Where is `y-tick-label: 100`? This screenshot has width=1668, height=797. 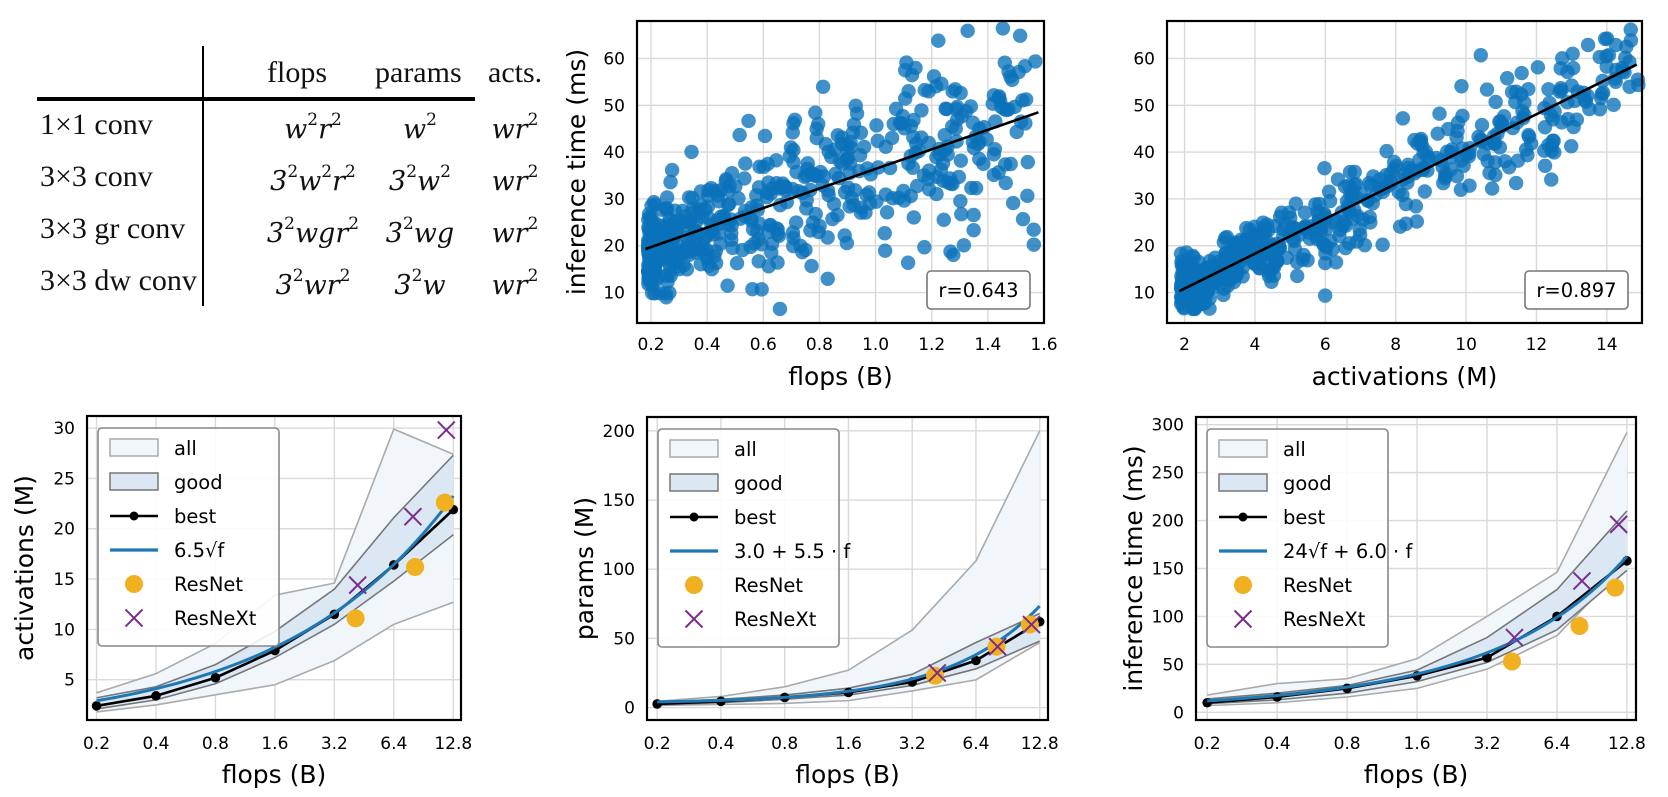 y-tick-label: 100 is located at coordinates (619, 570).